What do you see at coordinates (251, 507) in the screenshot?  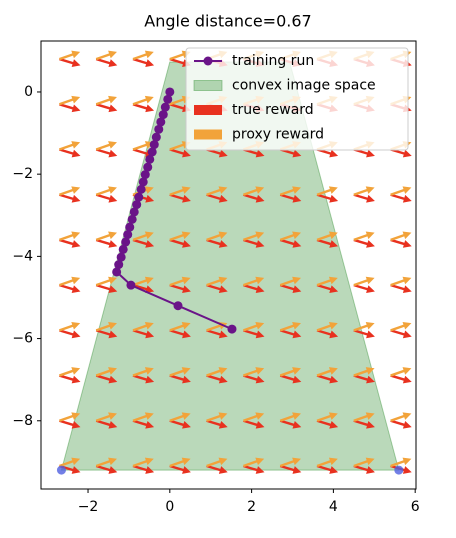 I see `x-tick-label: 2` at bounding box center [251, 507].